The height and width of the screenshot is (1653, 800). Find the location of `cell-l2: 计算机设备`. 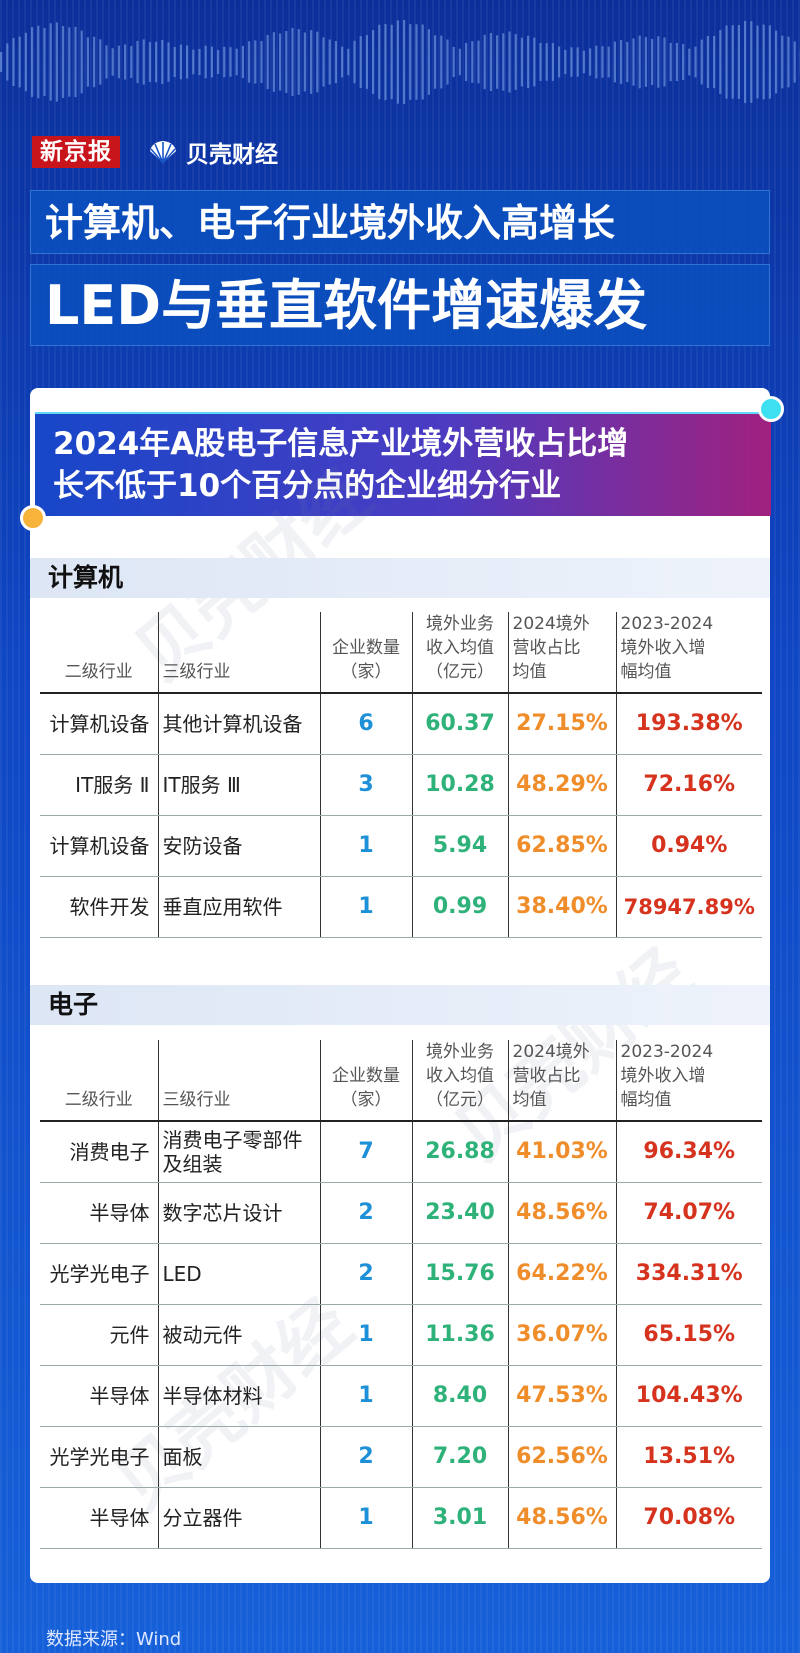

cell-l2: 计算机设备 is located at coordinates (99, 724).